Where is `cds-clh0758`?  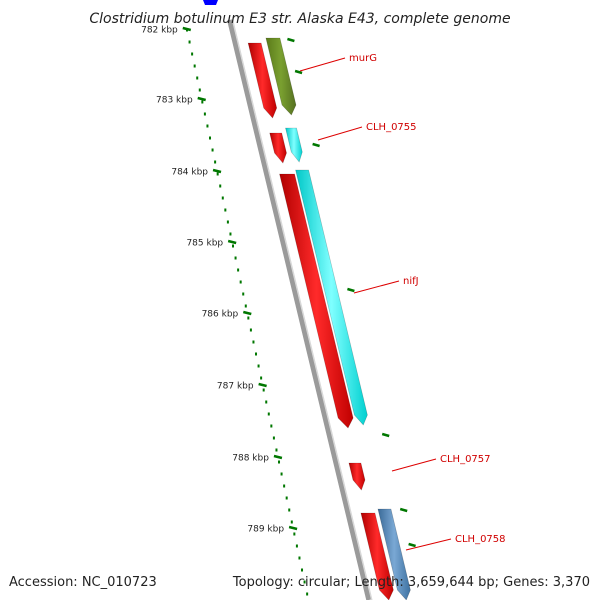 cds-clh0758 is located at coordinates (377, 556).